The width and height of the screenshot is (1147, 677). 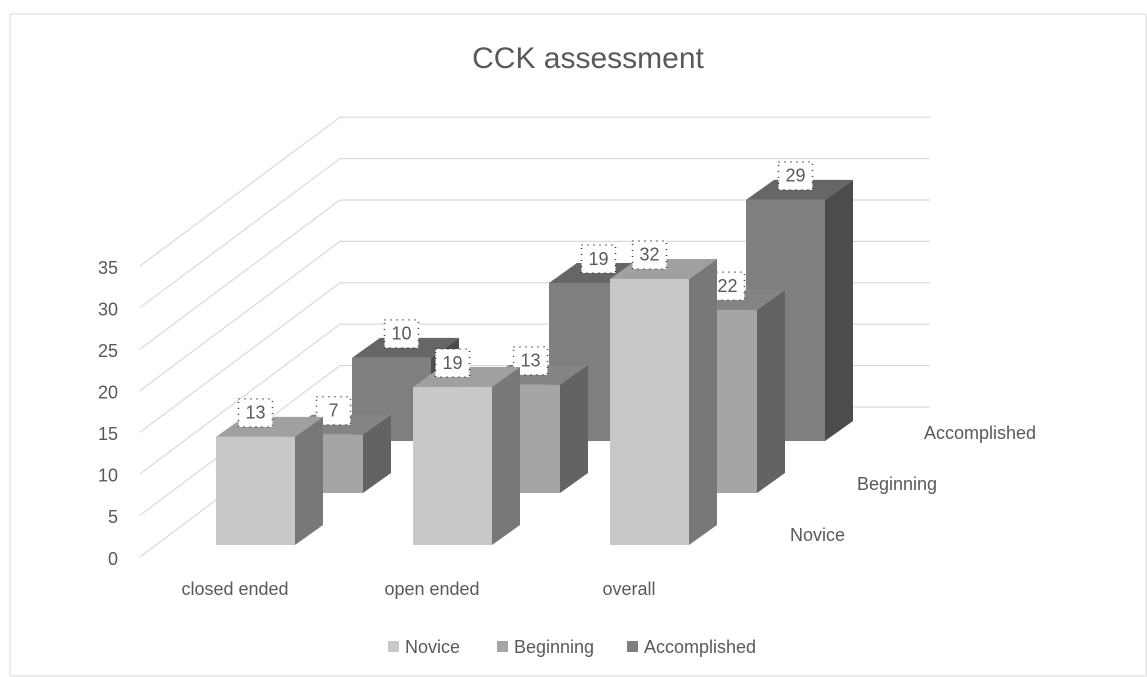 I want to click on data-label: 22, so click(x=727, y=286).